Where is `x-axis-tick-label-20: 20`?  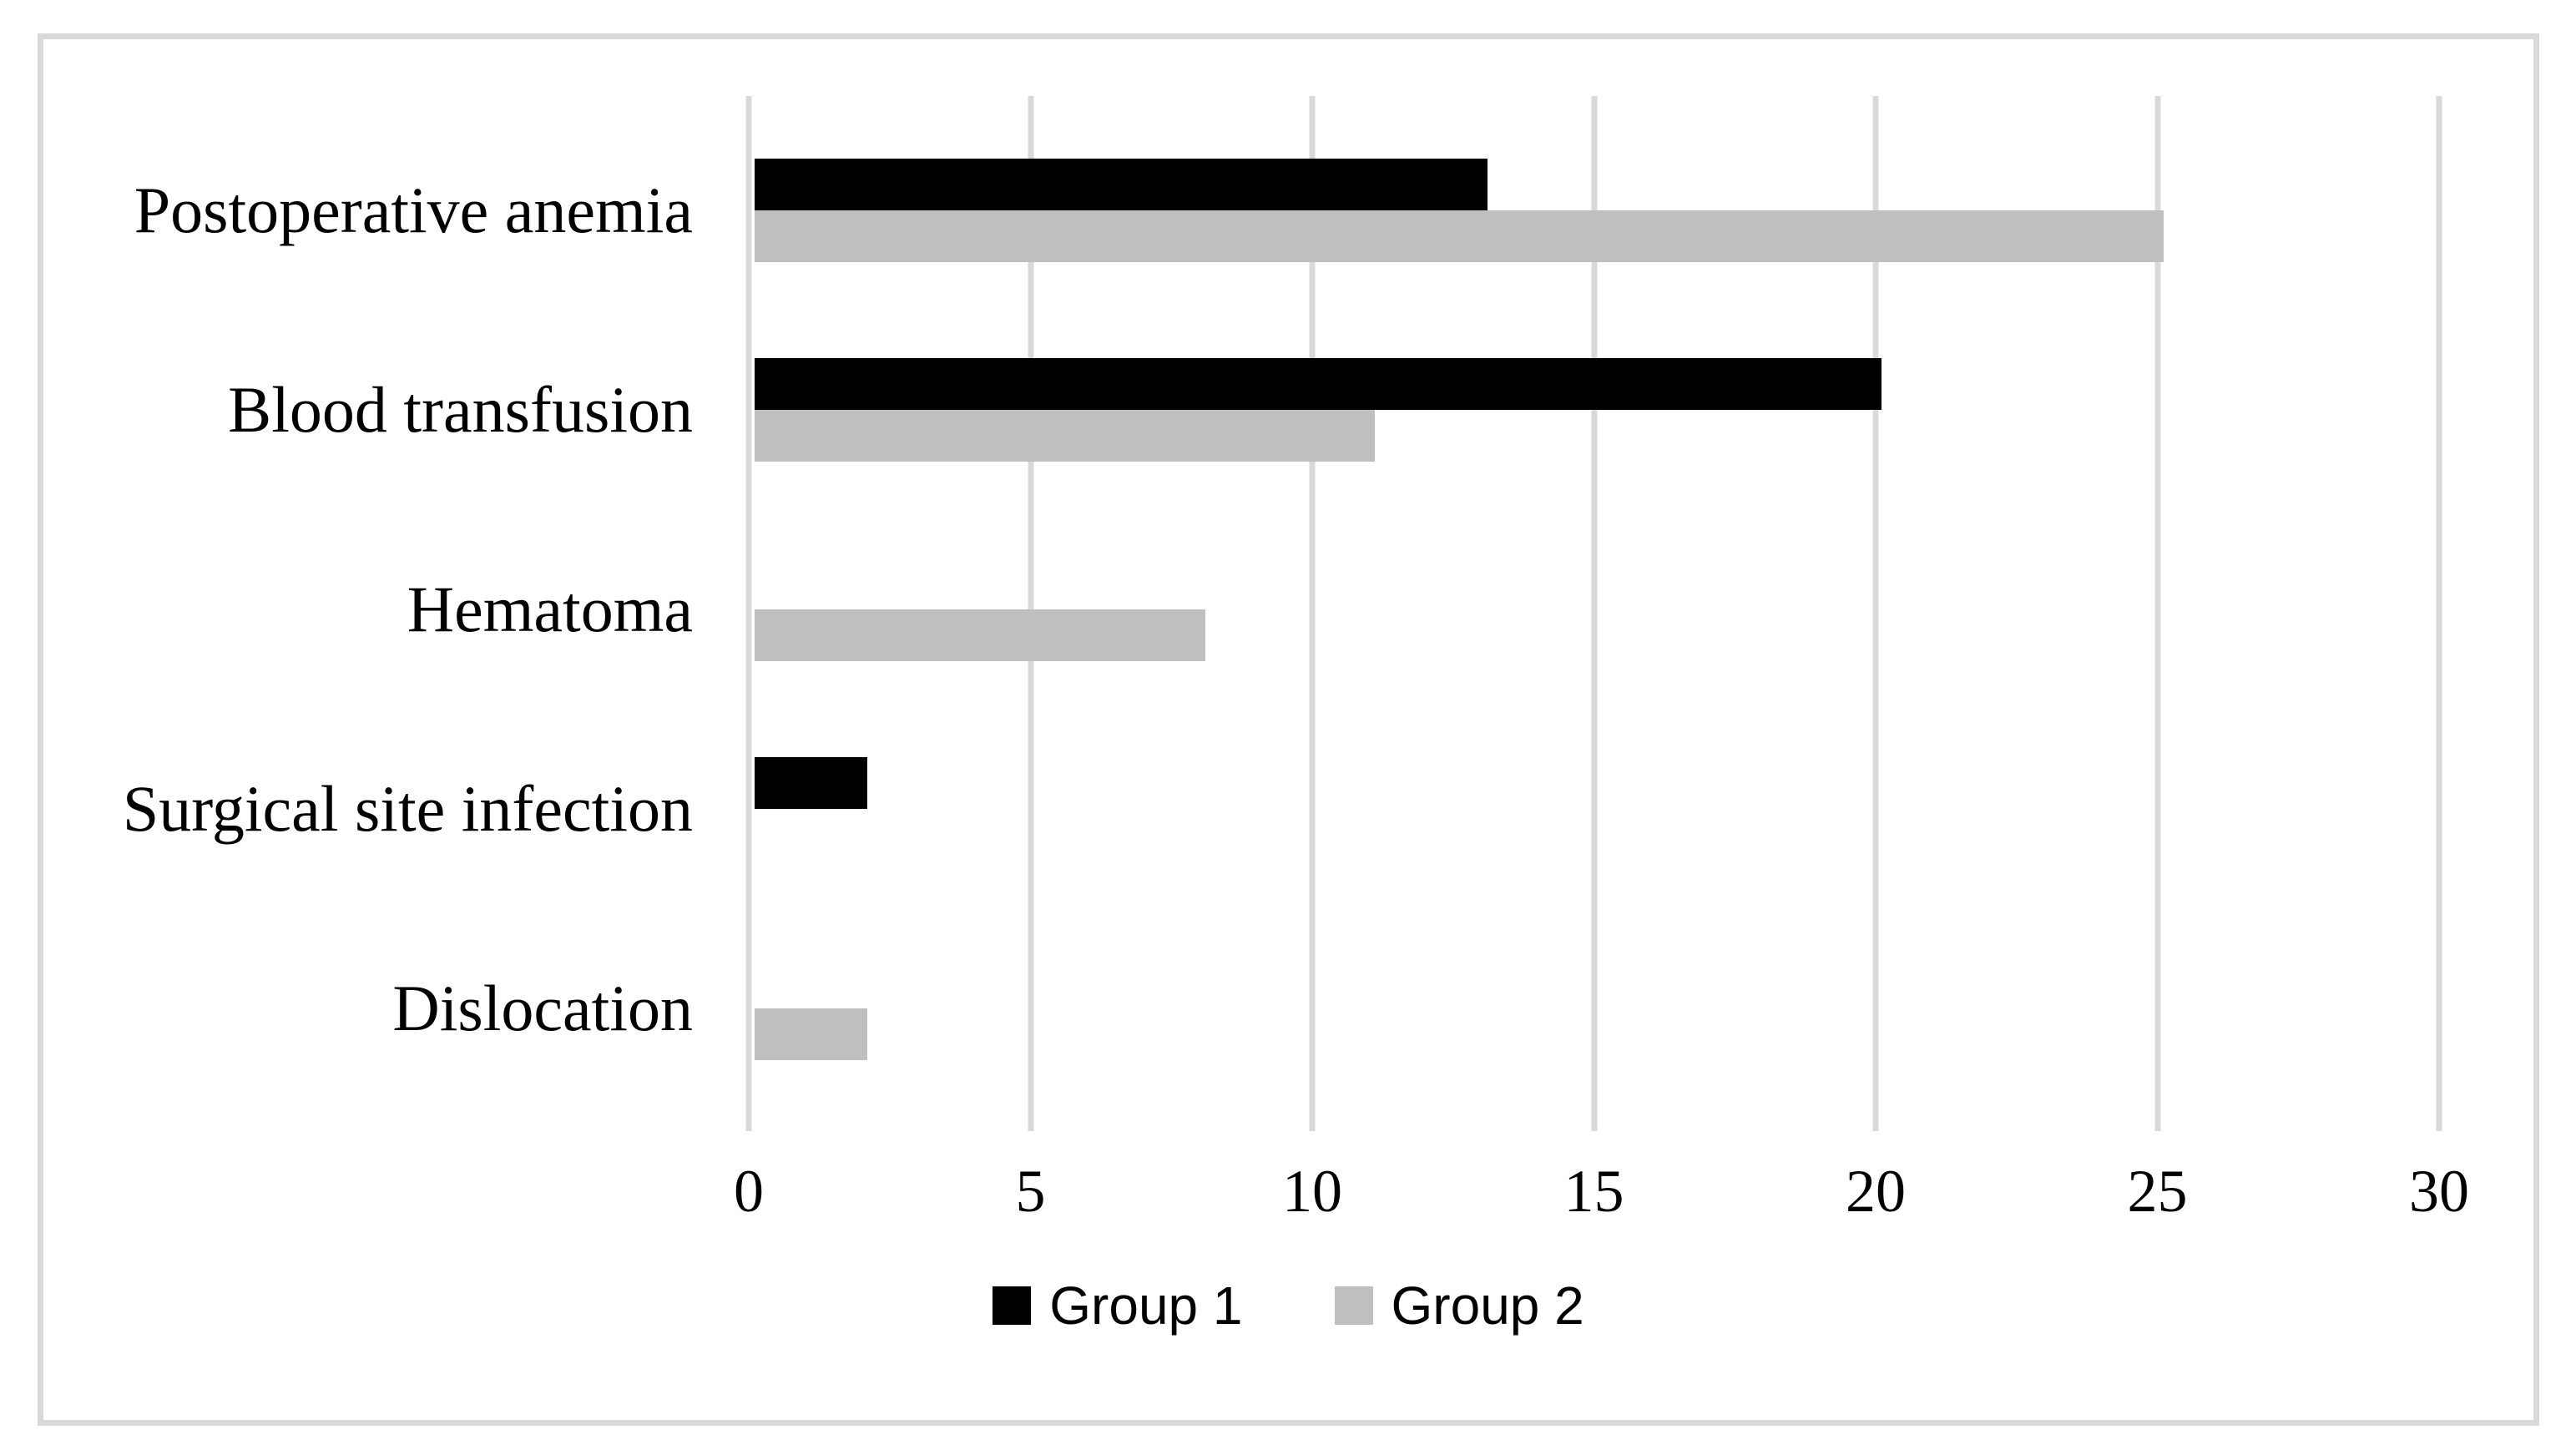 x-axis-tick-label-20: 20 is located at coordinates (1876, 1191).